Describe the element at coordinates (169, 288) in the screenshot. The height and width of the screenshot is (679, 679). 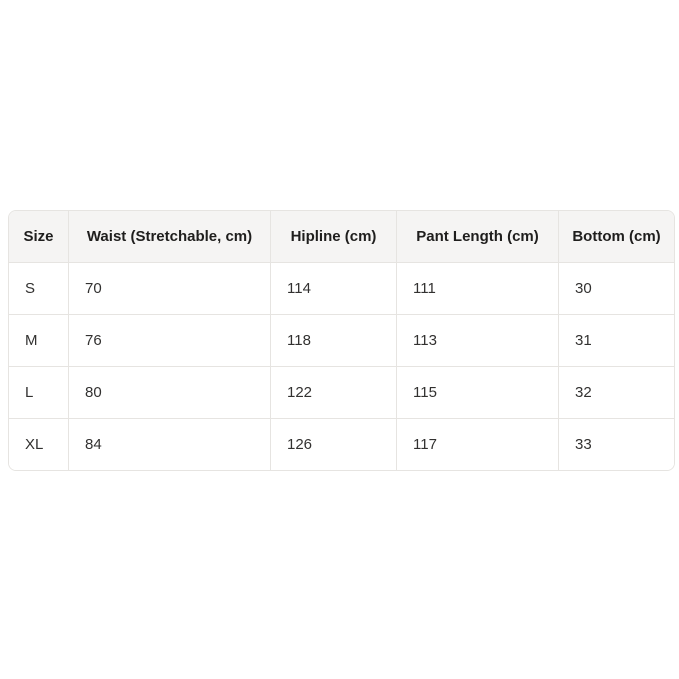
I see `cell-waist: 70` at that location.